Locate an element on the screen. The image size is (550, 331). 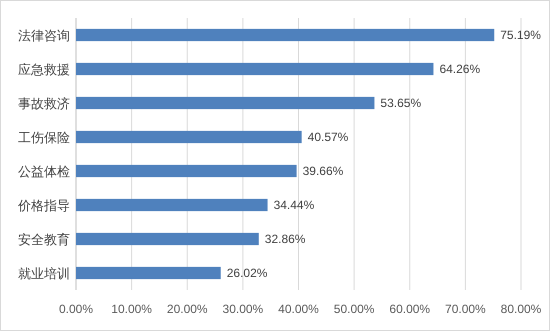
data-label: 64.26% is located at coordinates (459, 69).